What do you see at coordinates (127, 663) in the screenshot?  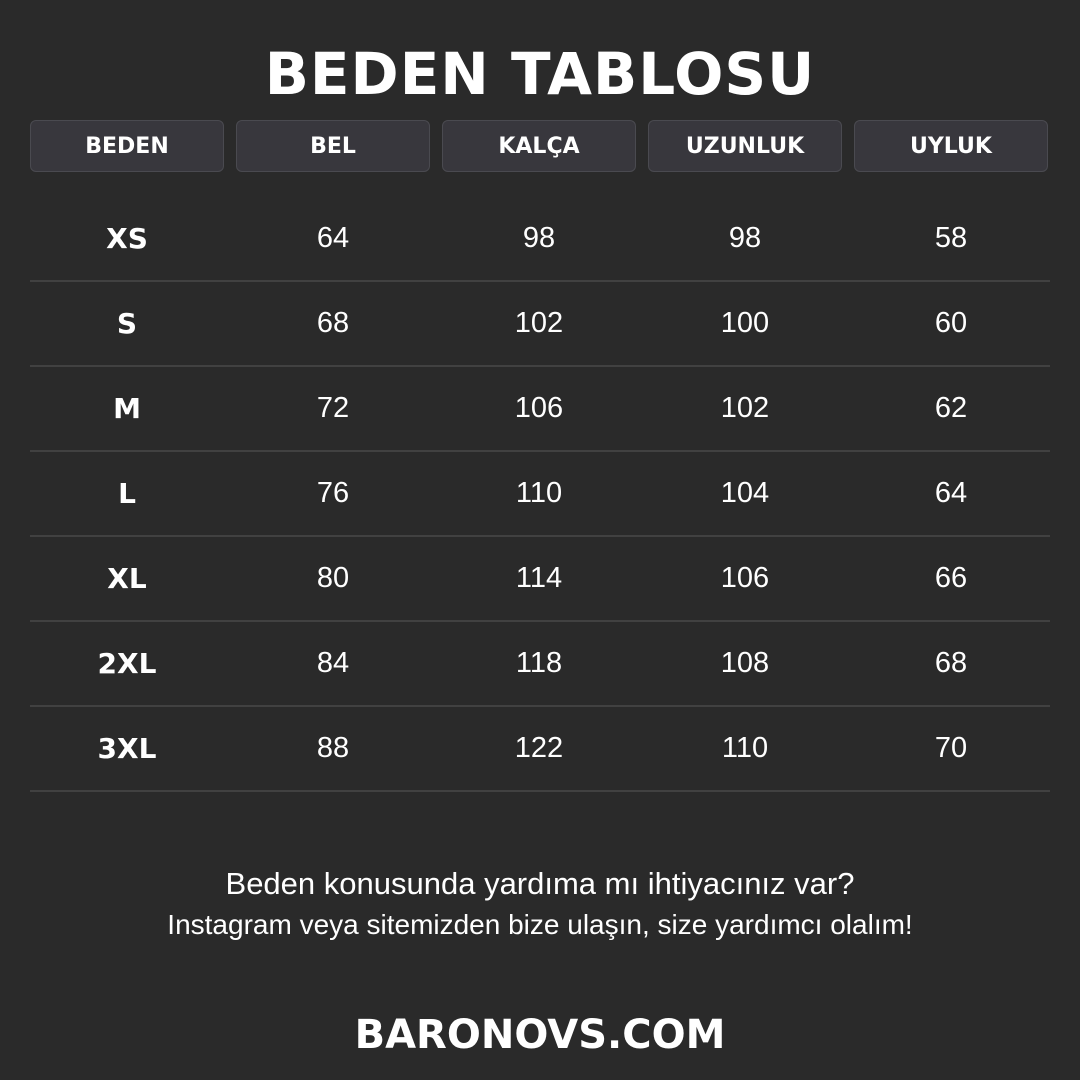 I see `size-label: 2XL` at bounding box center [127, 663].